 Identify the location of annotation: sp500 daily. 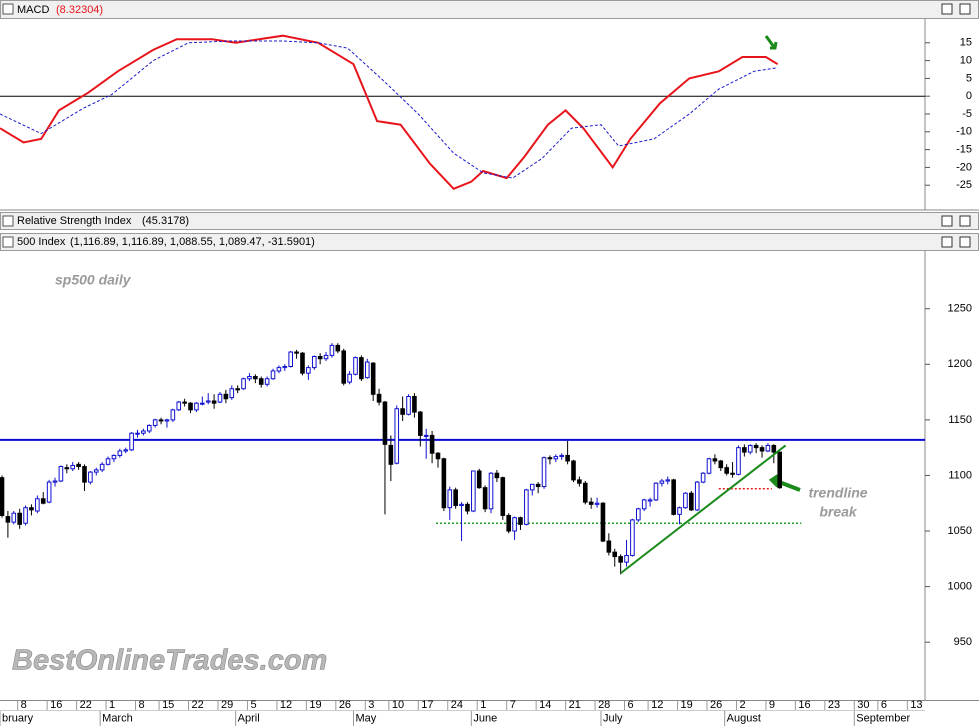
(93, 280).